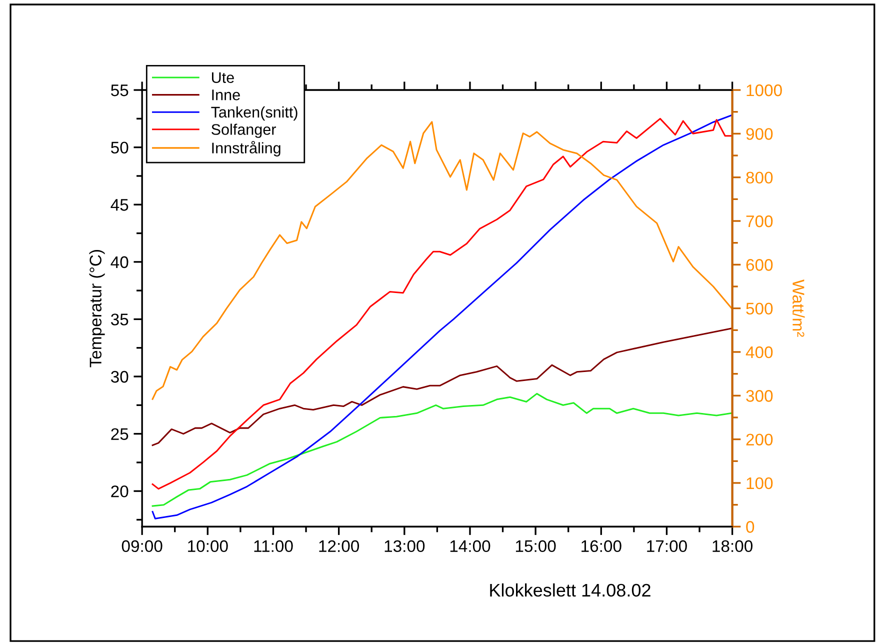 Image resolution: width=877 pixels, height=643 pixels. Describe the element at coordinates (536, 546) in the screenshot. I see `x-tick-label: 15:00` at that location.